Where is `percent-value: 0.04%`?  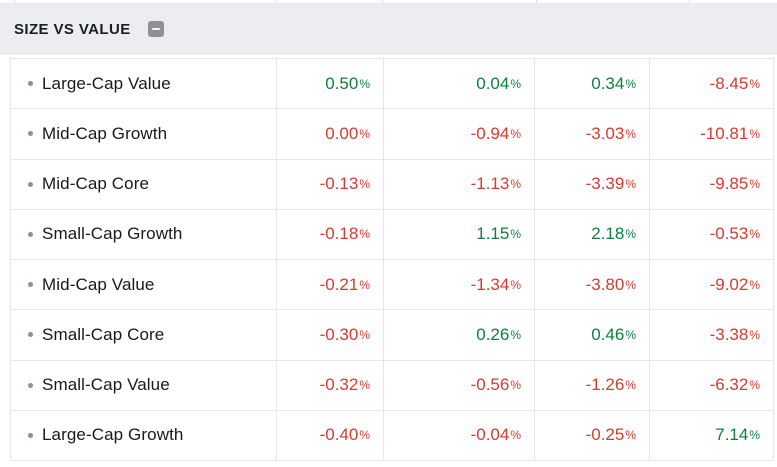 percent-value: 0.04% is located at coordinates (458, 84).